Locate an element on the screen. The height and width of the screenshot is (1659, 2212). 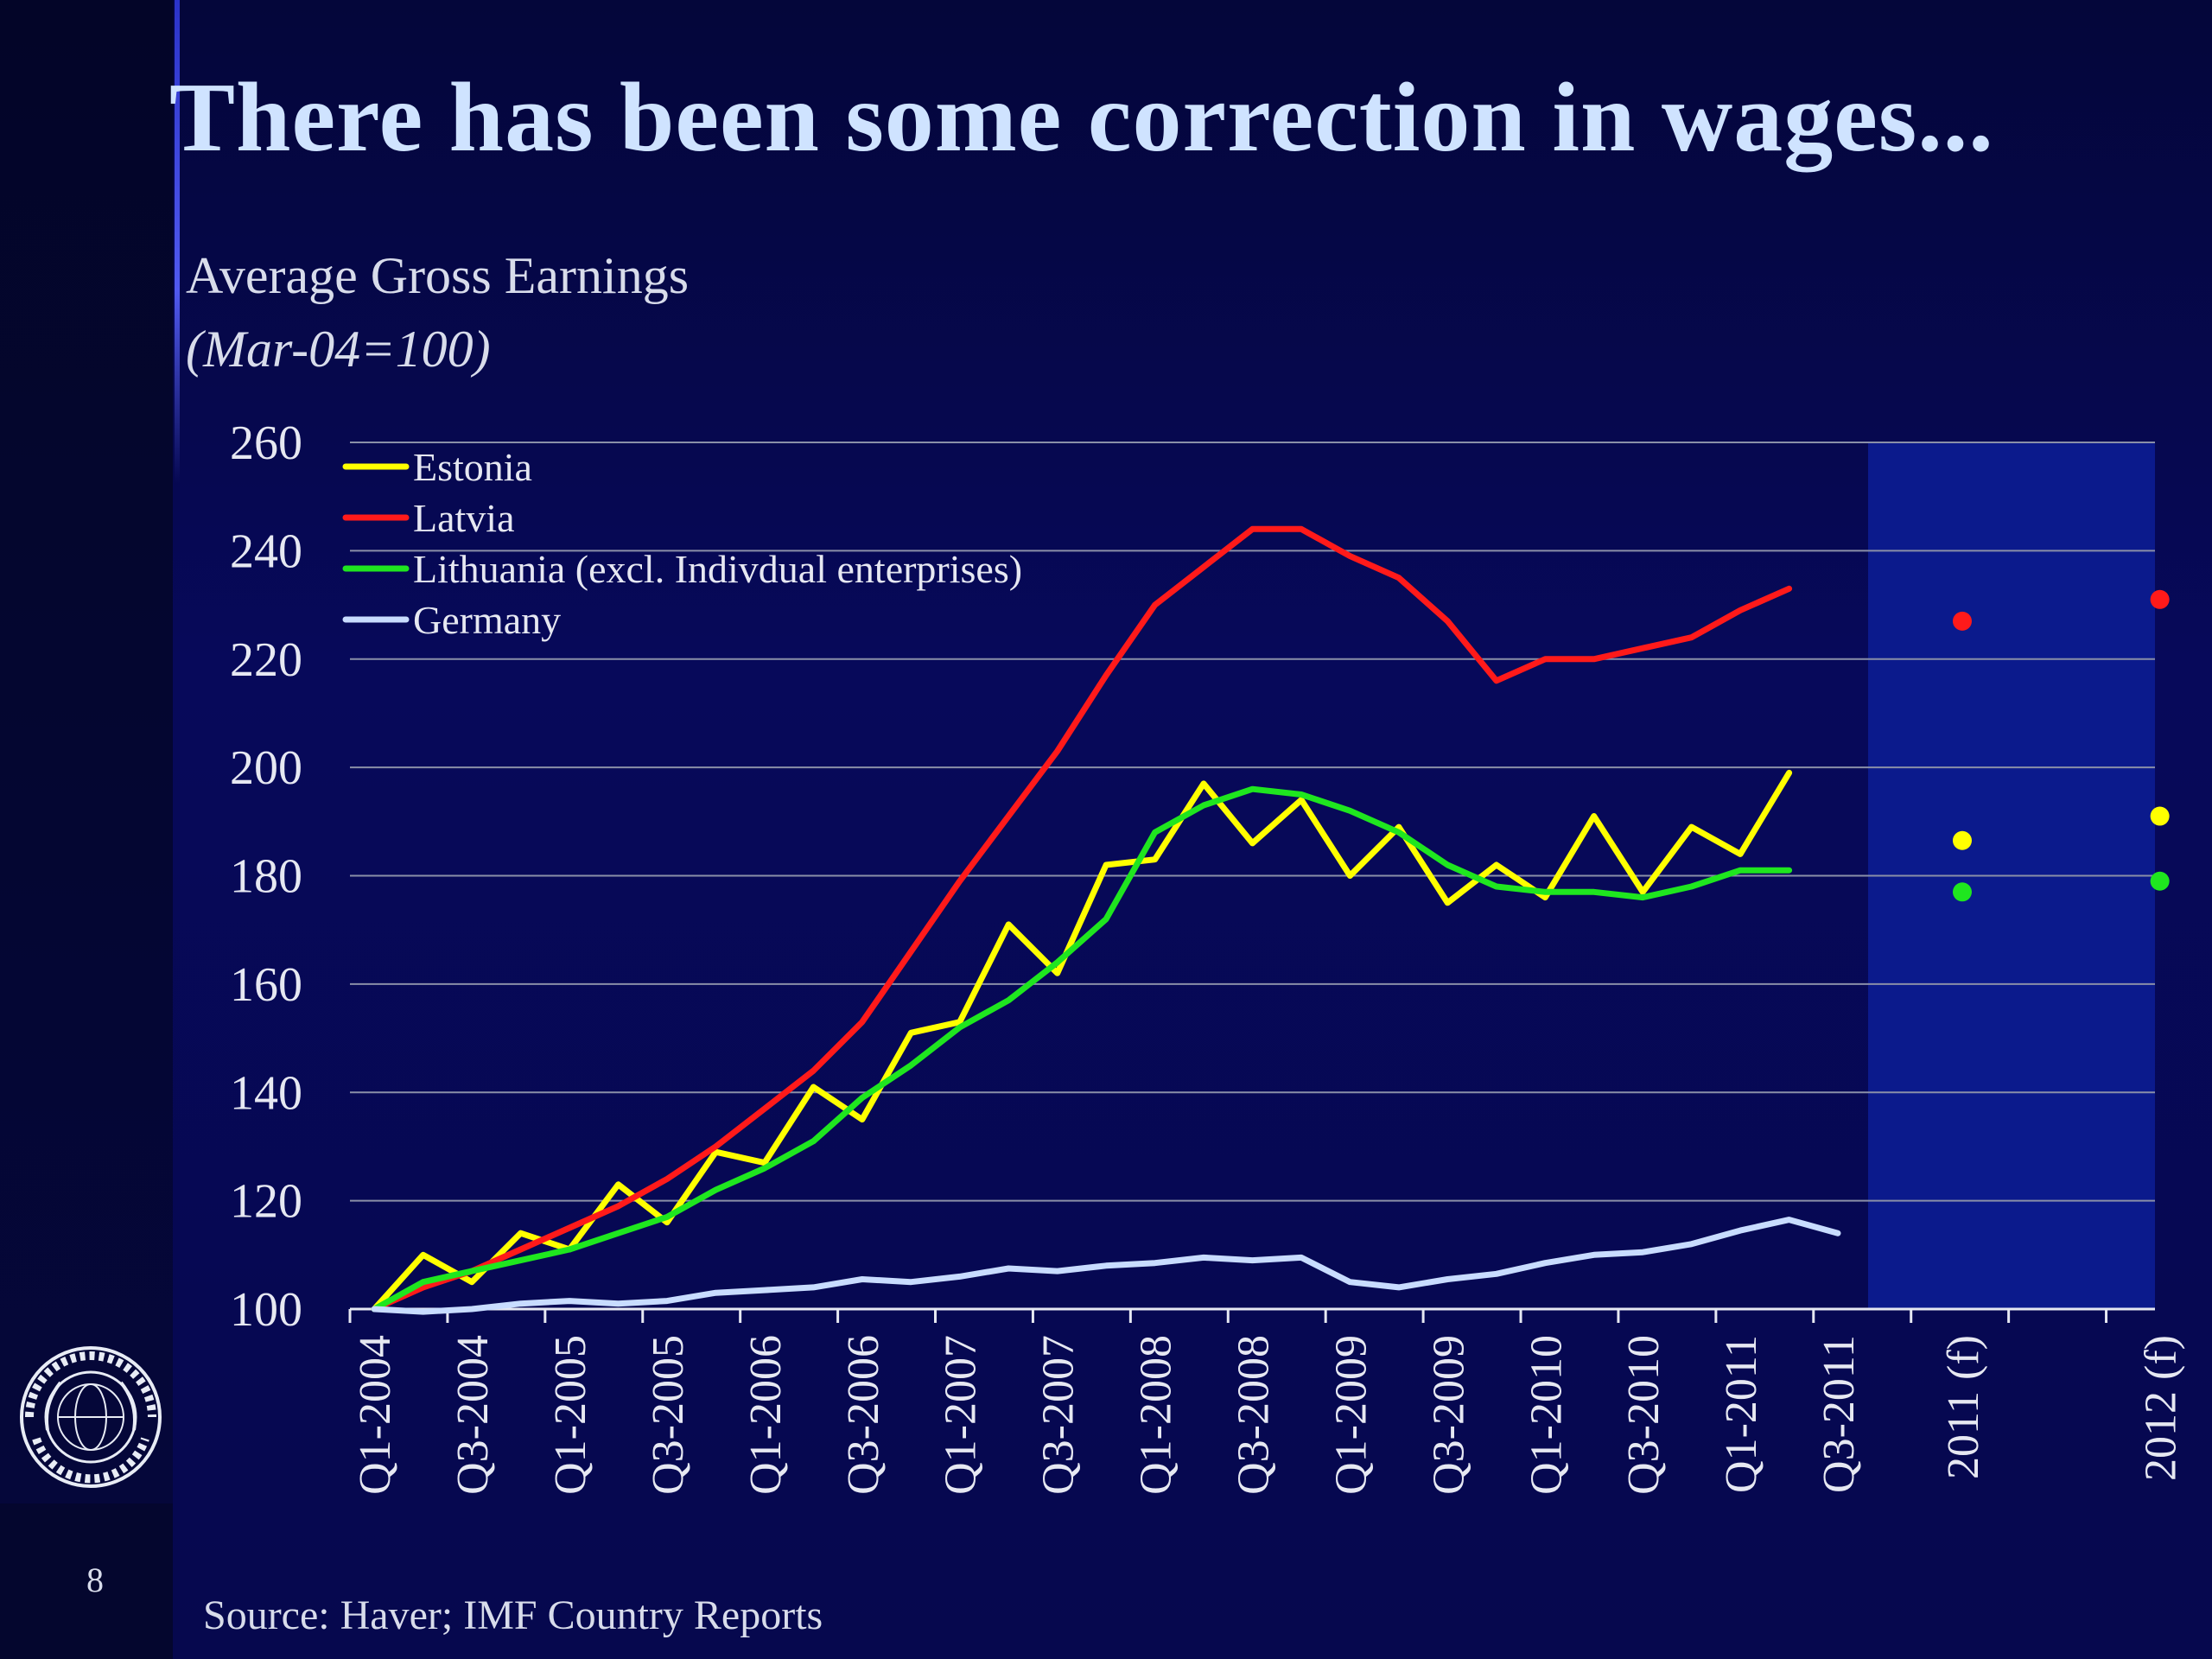
x-tick-label: Q1-2007 is located at coordinates (961, 1415).